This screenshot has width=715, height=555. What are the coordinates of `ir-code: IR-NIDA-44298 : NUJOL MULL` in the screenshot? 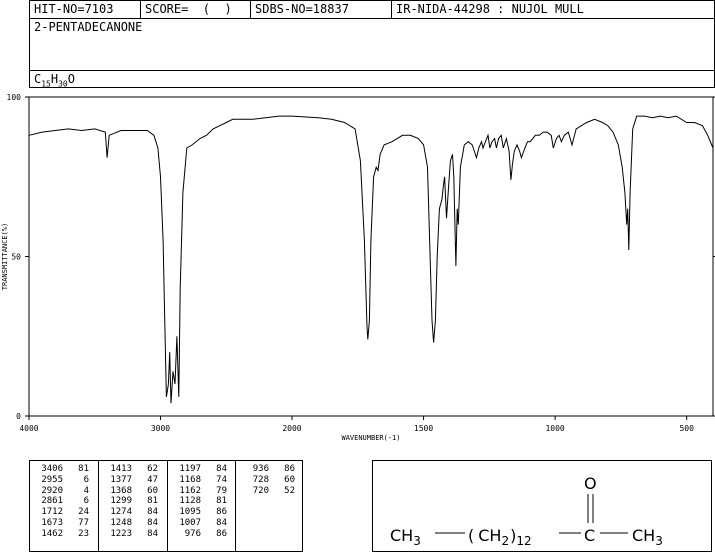 It's located at (490, 9).